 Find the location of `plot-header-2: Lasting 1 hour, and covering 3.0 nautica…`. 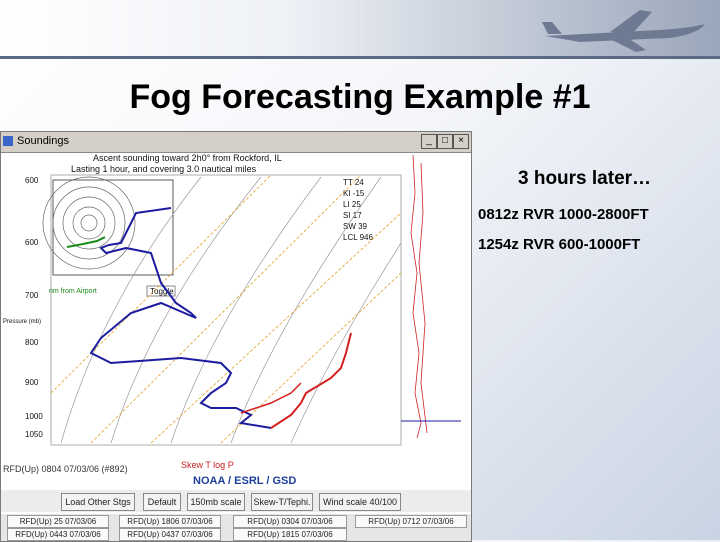

plot-header-2: Lasting 1 hour, and covering 3.0 nautica… is located at coordinates (164, 169).